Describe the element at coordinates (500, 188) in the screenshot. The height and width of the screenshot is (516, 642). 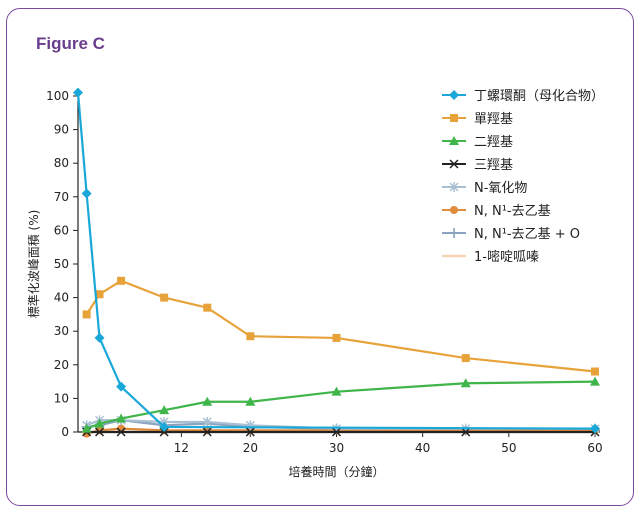
I see `legend-label: N-氧化物` at that location.